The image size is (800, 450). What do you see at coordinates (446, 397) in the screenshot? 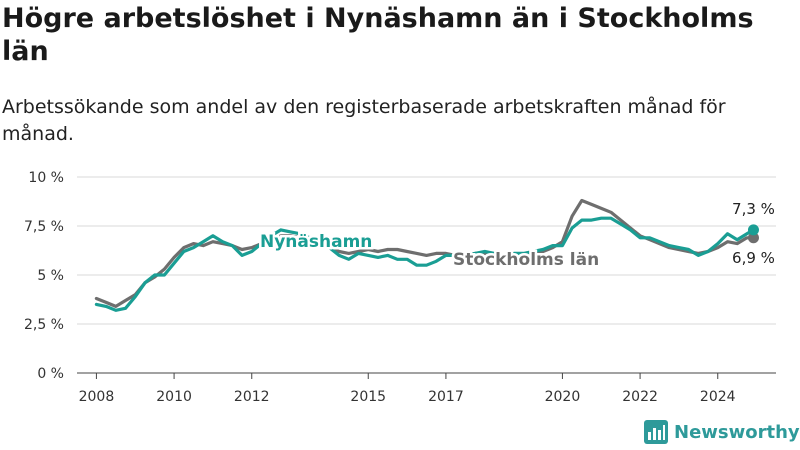
I see `x-tick-label-4: 2017` at bounding box center [446, 397].